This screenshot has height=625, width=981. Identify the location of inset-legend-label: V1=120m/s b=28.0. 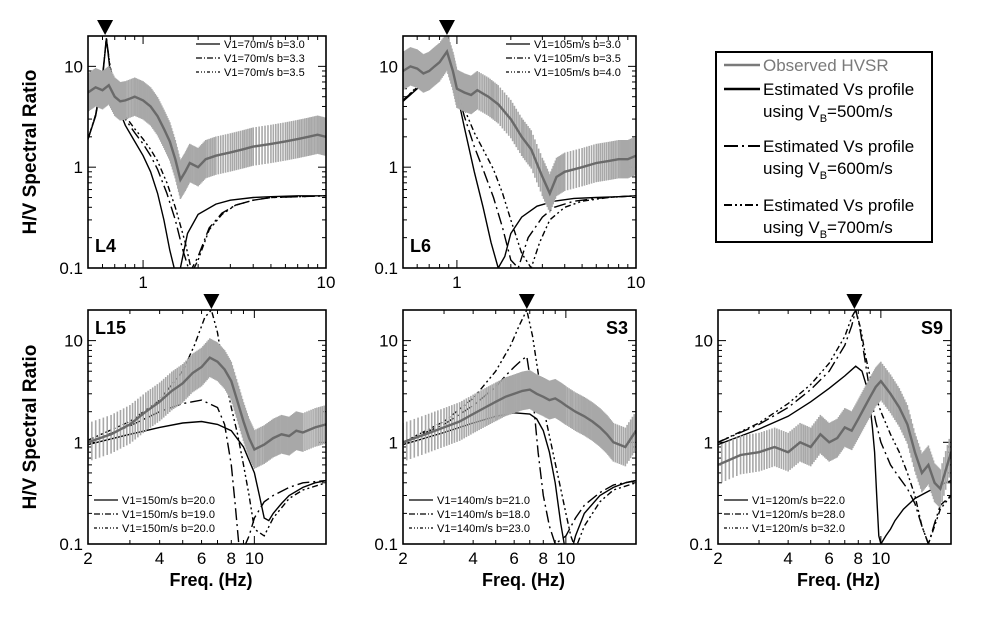
(798, 515).